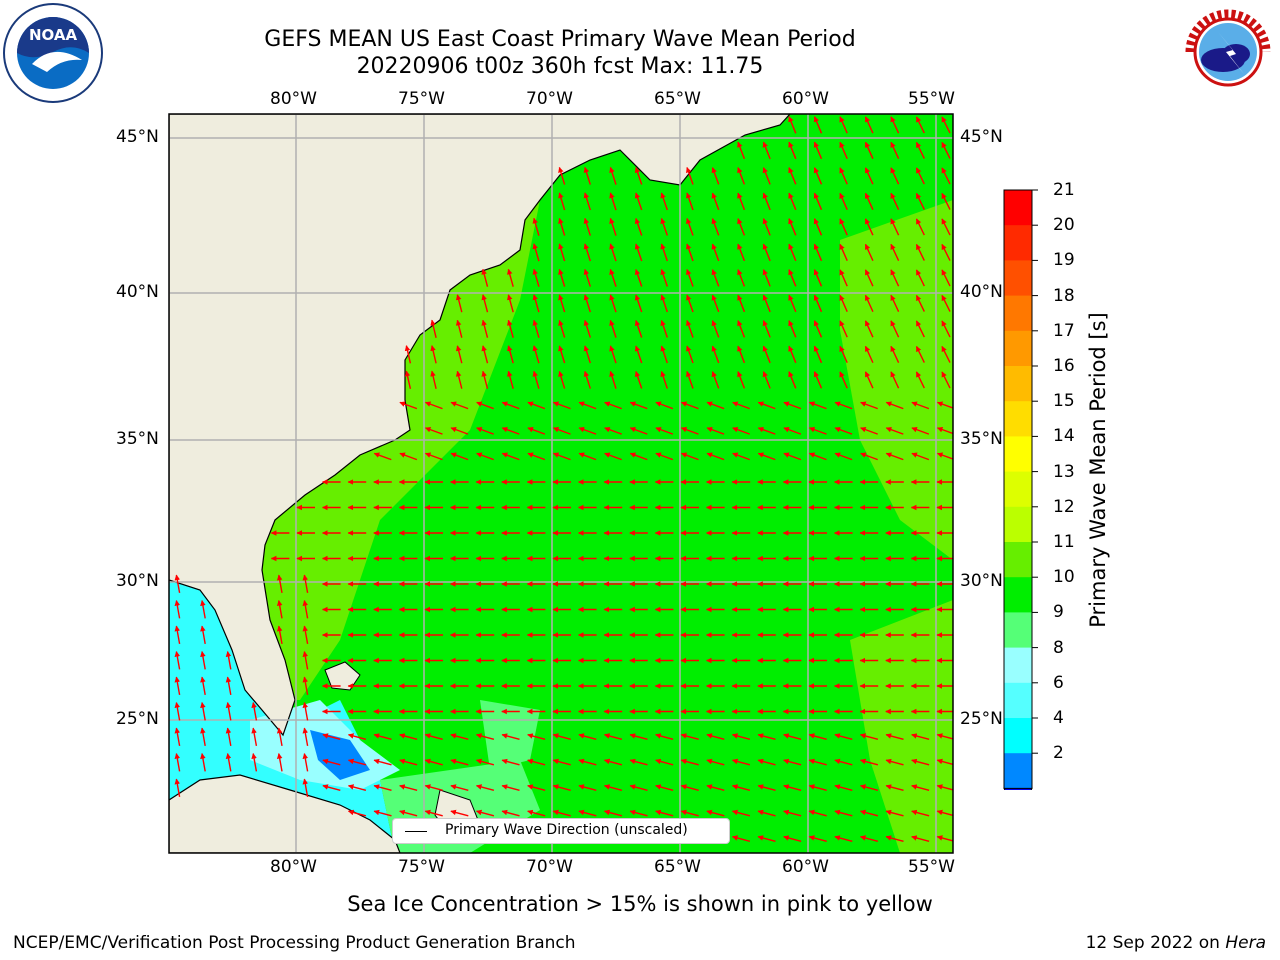 Image resolution: width=1280 pixels, height=960 pixels. Describe the element at coordinates (677, 867) in the screenshot. I see `lon-label-bottom: 65°W` at that location.